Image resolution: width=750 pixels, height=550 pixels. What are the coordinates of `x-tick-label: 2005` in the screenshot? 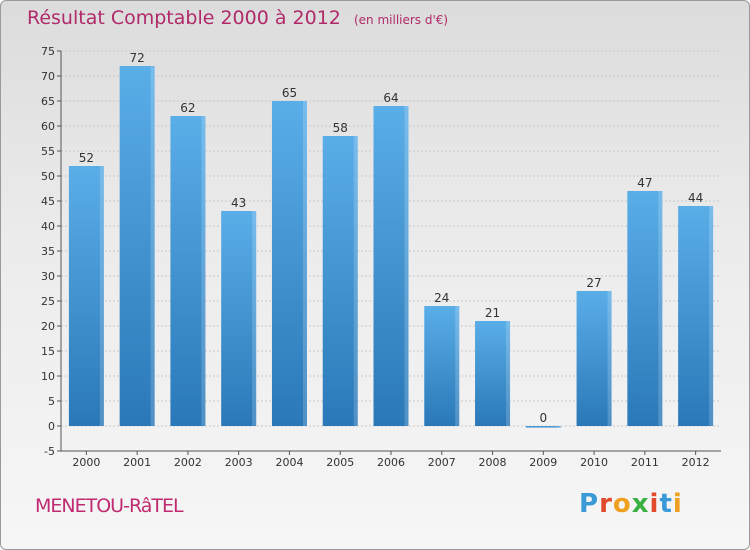 It's located at (340, 462).